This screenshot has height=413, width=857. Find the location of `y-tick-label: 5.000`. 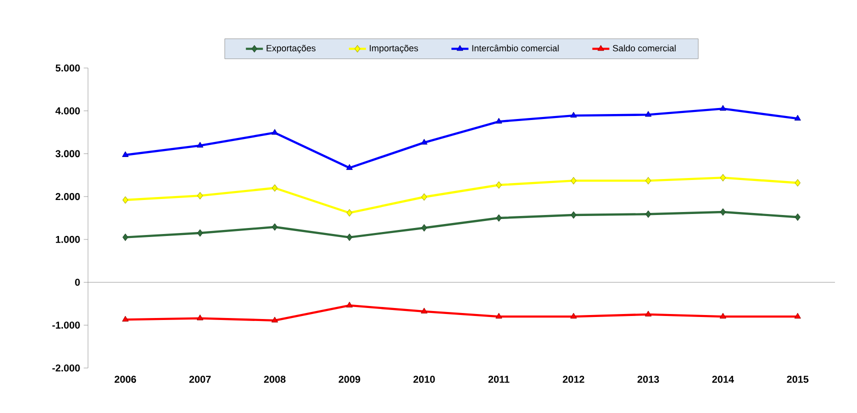

y-tick-label: 5.000 is located at coordinates (68, 68).